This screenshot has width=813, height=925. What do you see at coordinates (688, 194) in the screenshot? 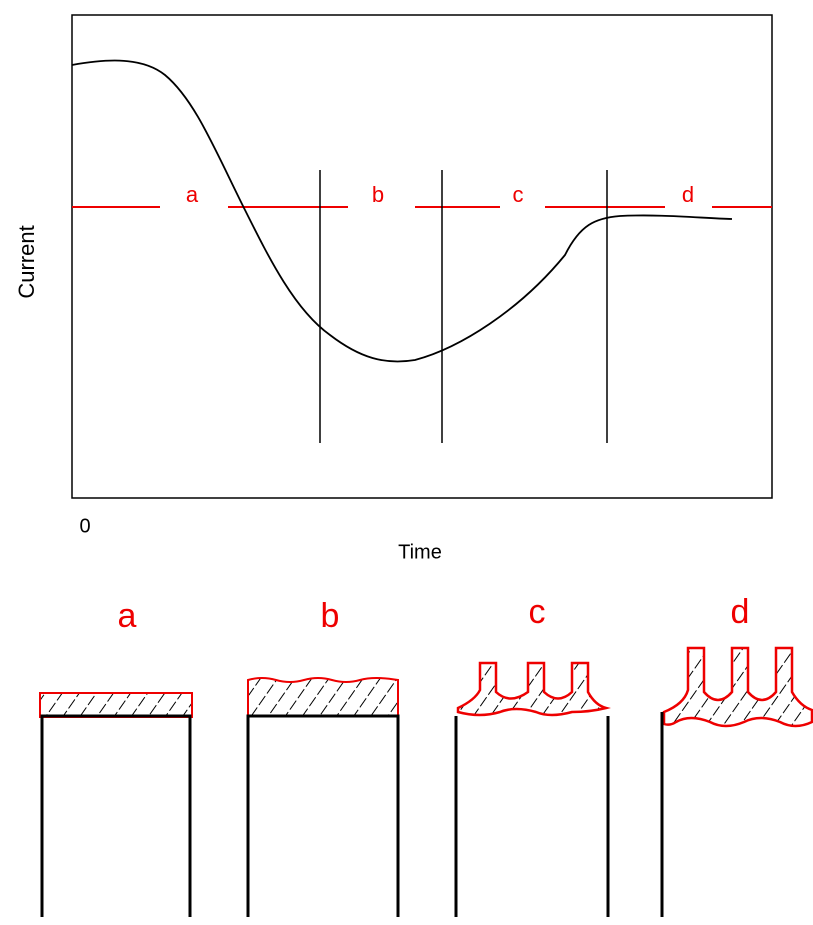
I see `stage-label: d` at bounding box center [688, 194].